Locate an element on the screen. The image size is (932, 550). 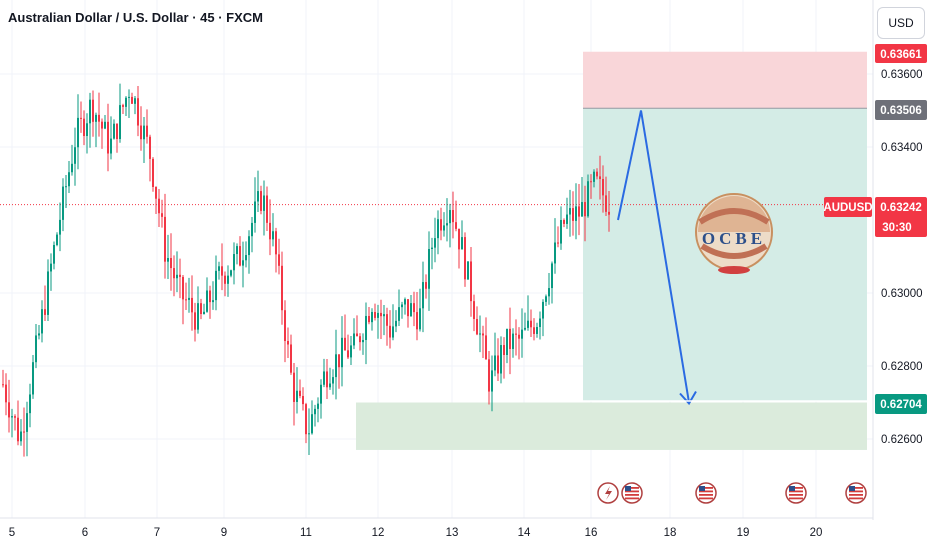
time-axis: 5 6 7 9 11 12 13 14 16 18 19 20 is located at coordinates (416, 533).